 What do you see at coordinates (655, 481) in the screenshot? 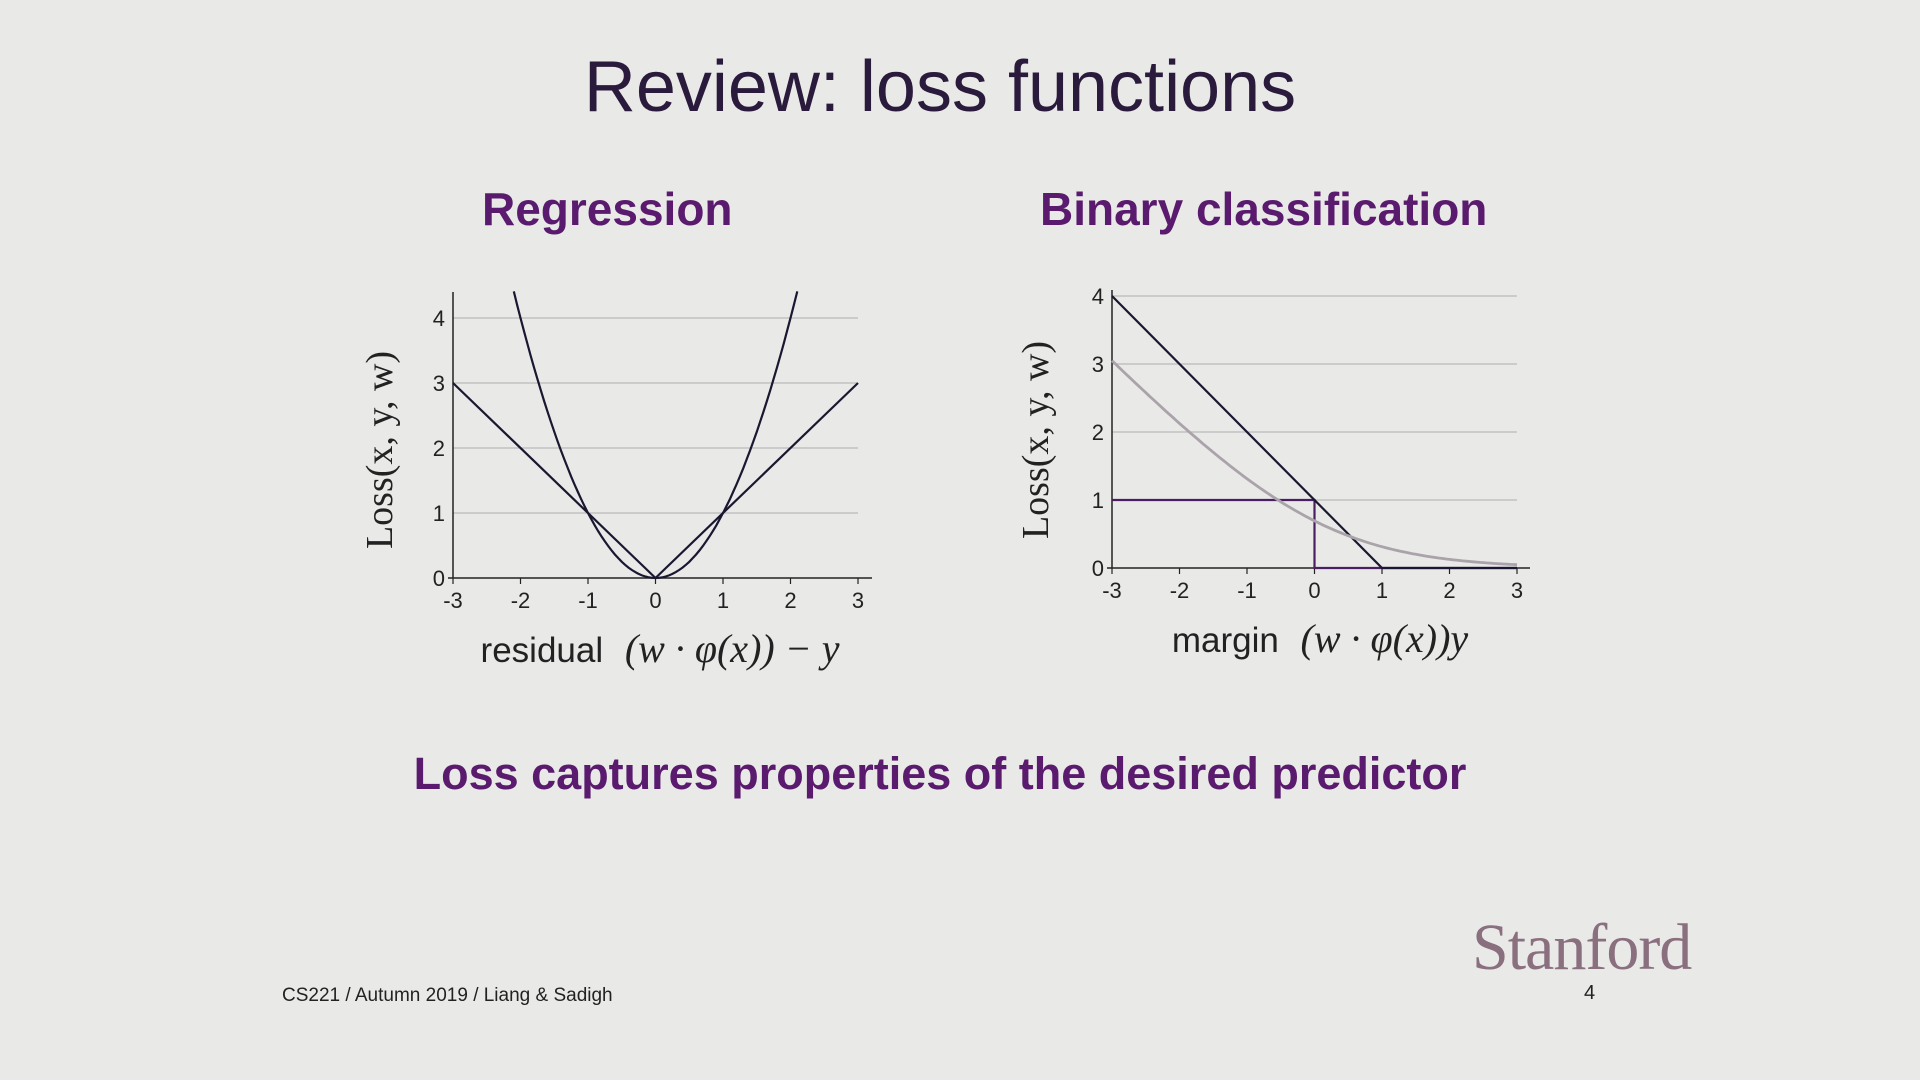
I see `absolute-loss-curve` at bounding box center [655, 481].